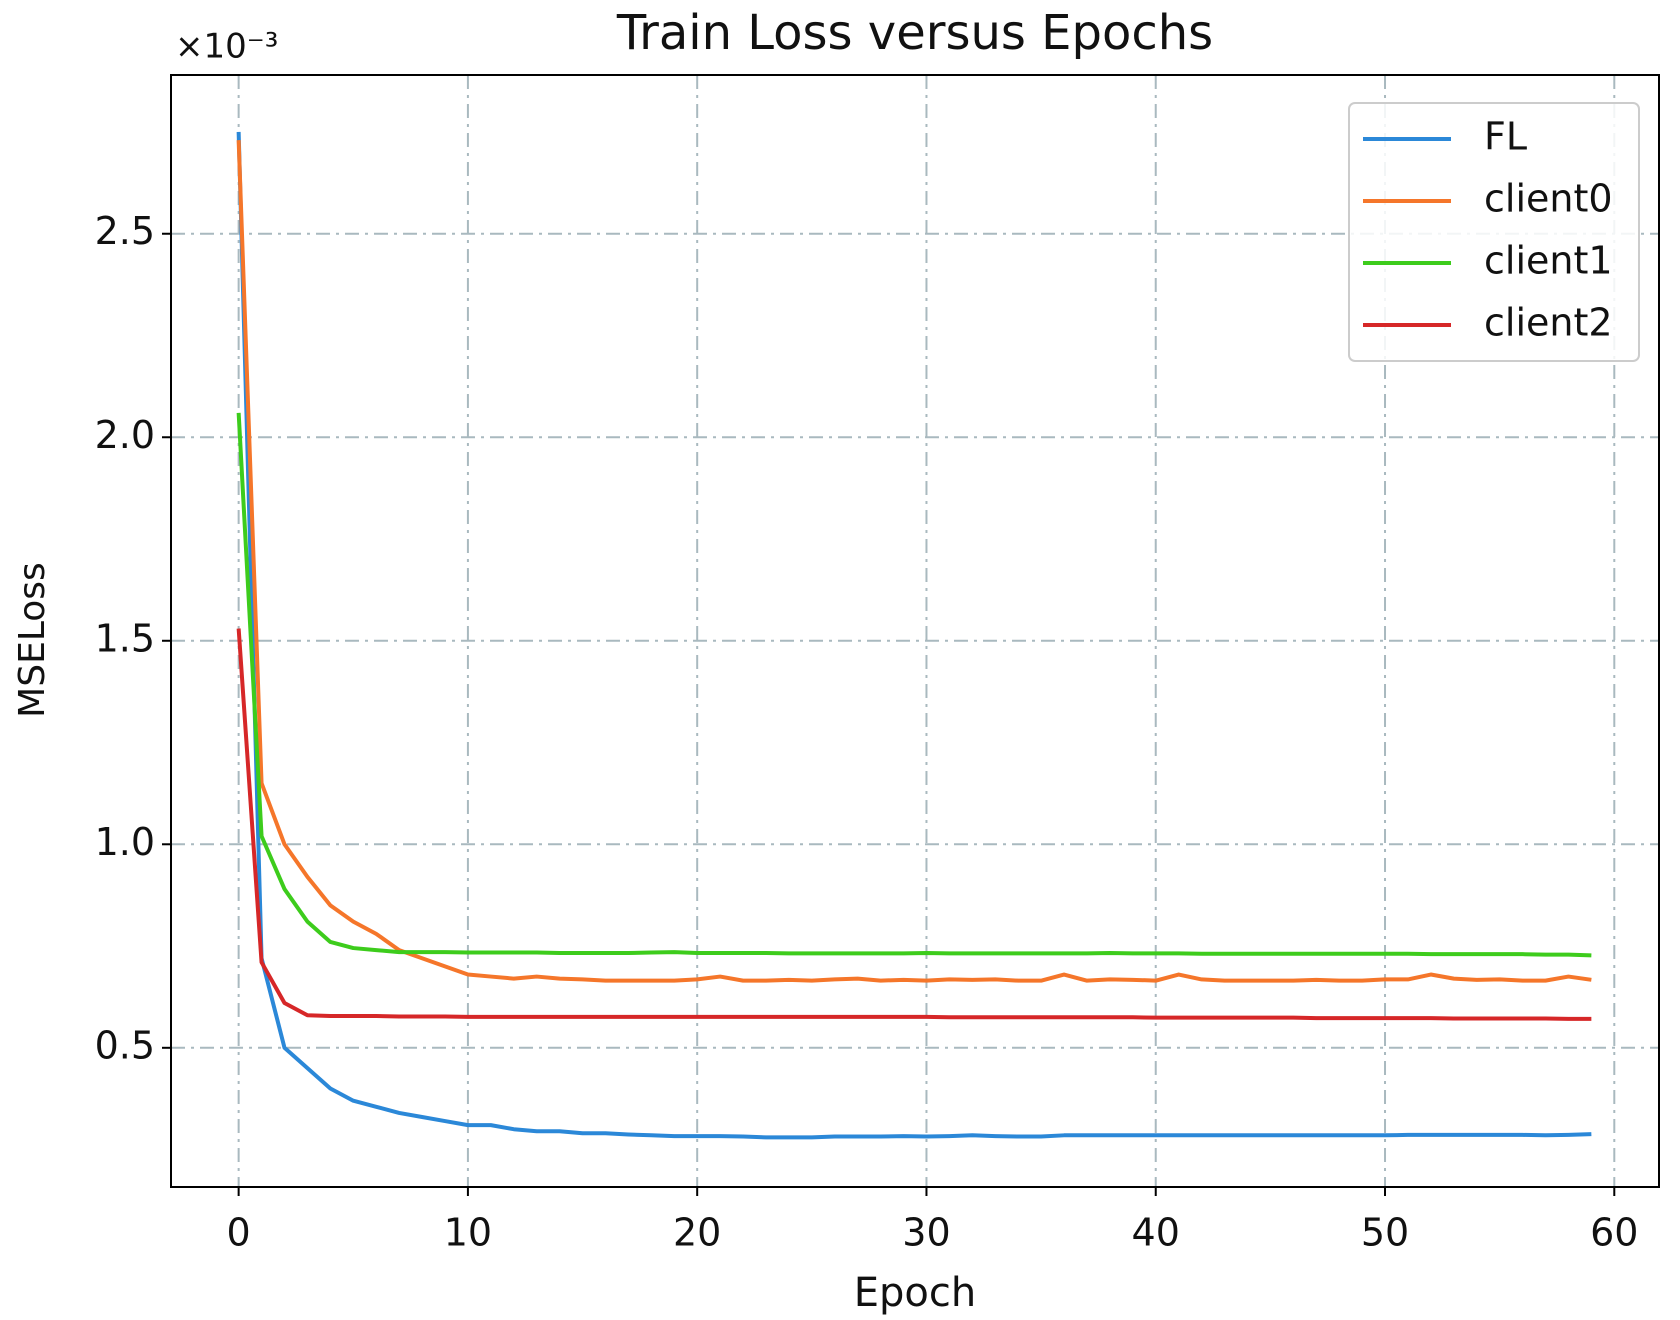 This screenshot has height=1320, width=1680. Describe the element at coordinates (226, 47) in the screenshot. I see `y-offset-label: ×10⁻³` at that location.